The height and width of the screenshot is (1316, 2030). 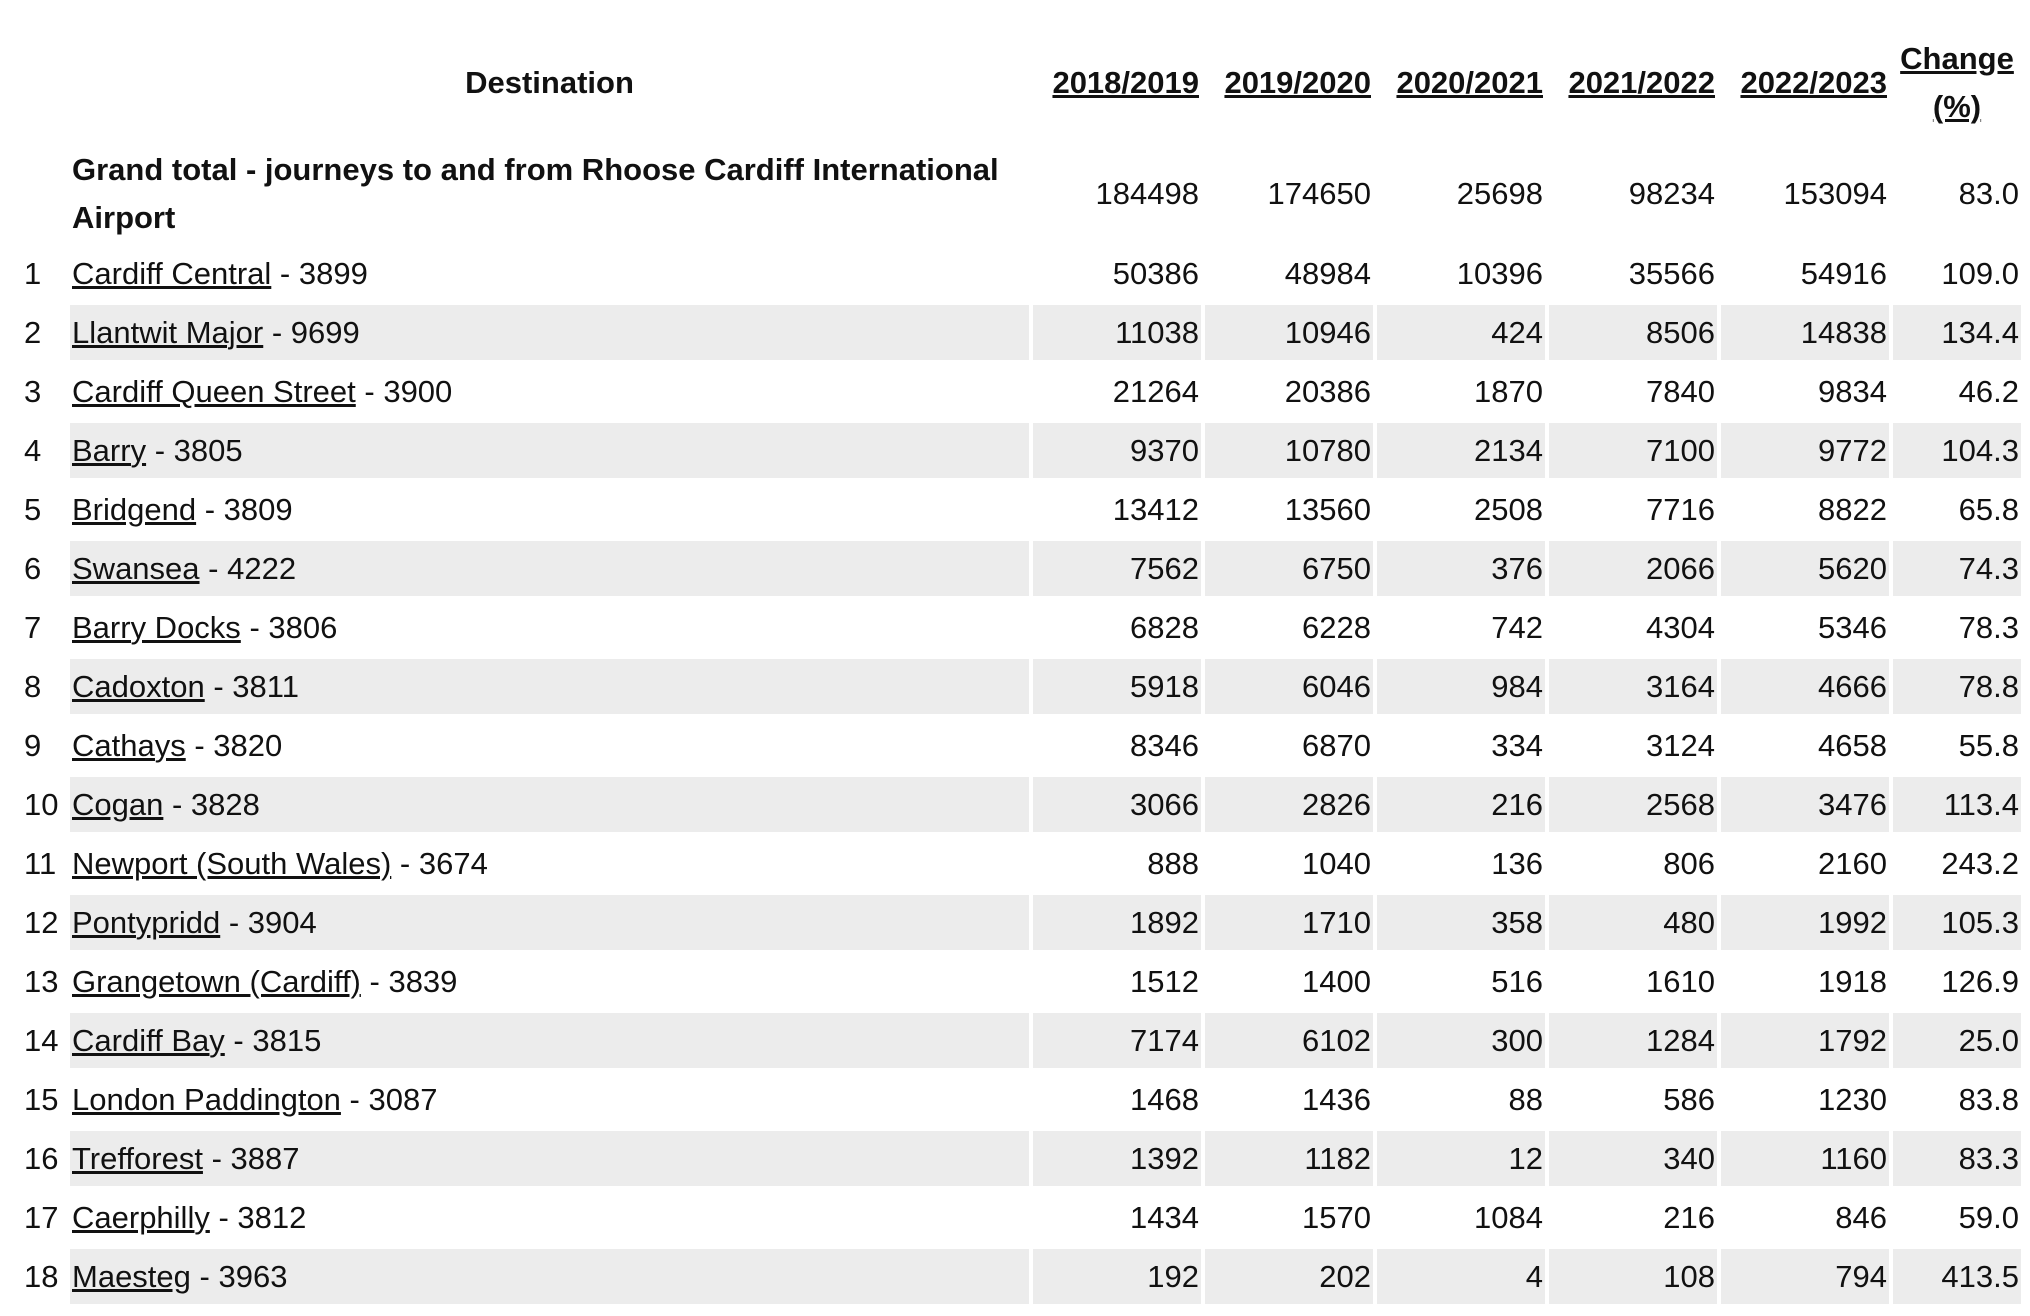 What do you see at coordinates (1336, 981) in the screenshot?
I see `value-cell: 1400` at bounding box center [1336, 981].